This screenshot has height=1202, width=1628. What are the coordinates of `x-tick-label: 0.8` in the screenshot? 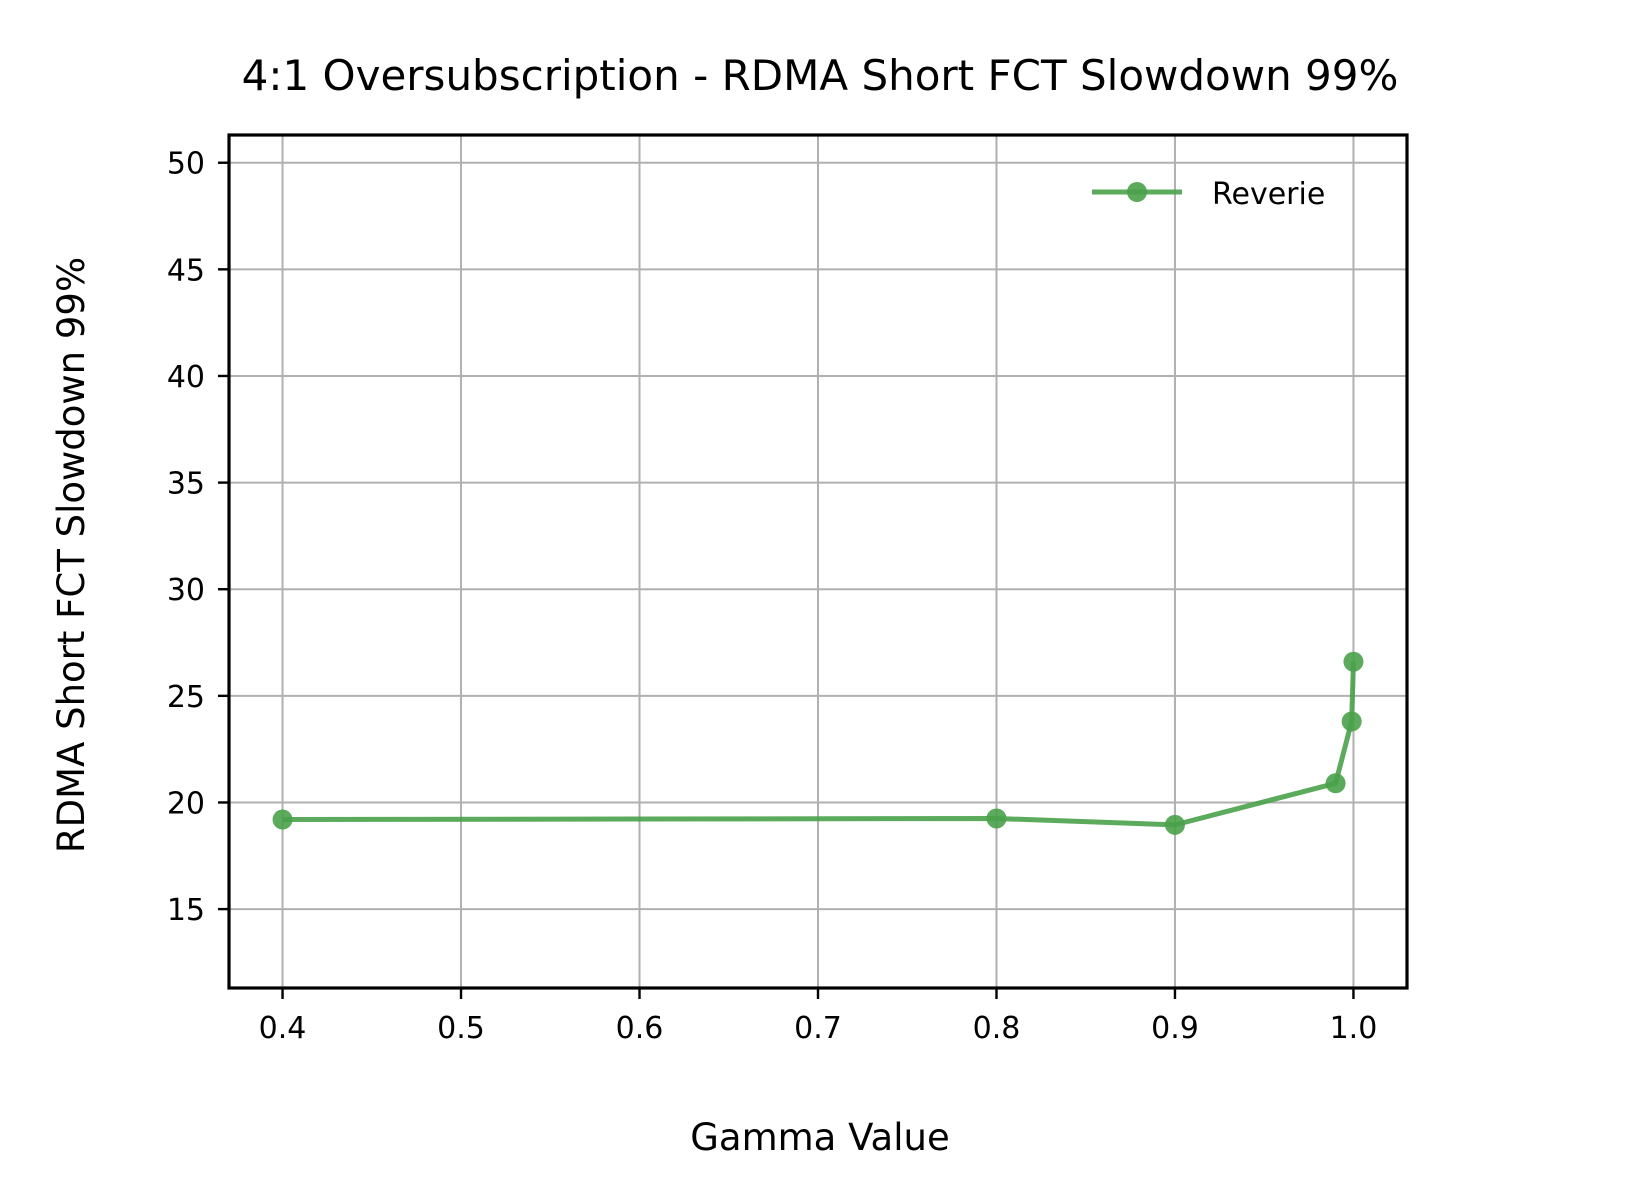 It's located at (997, 1028).